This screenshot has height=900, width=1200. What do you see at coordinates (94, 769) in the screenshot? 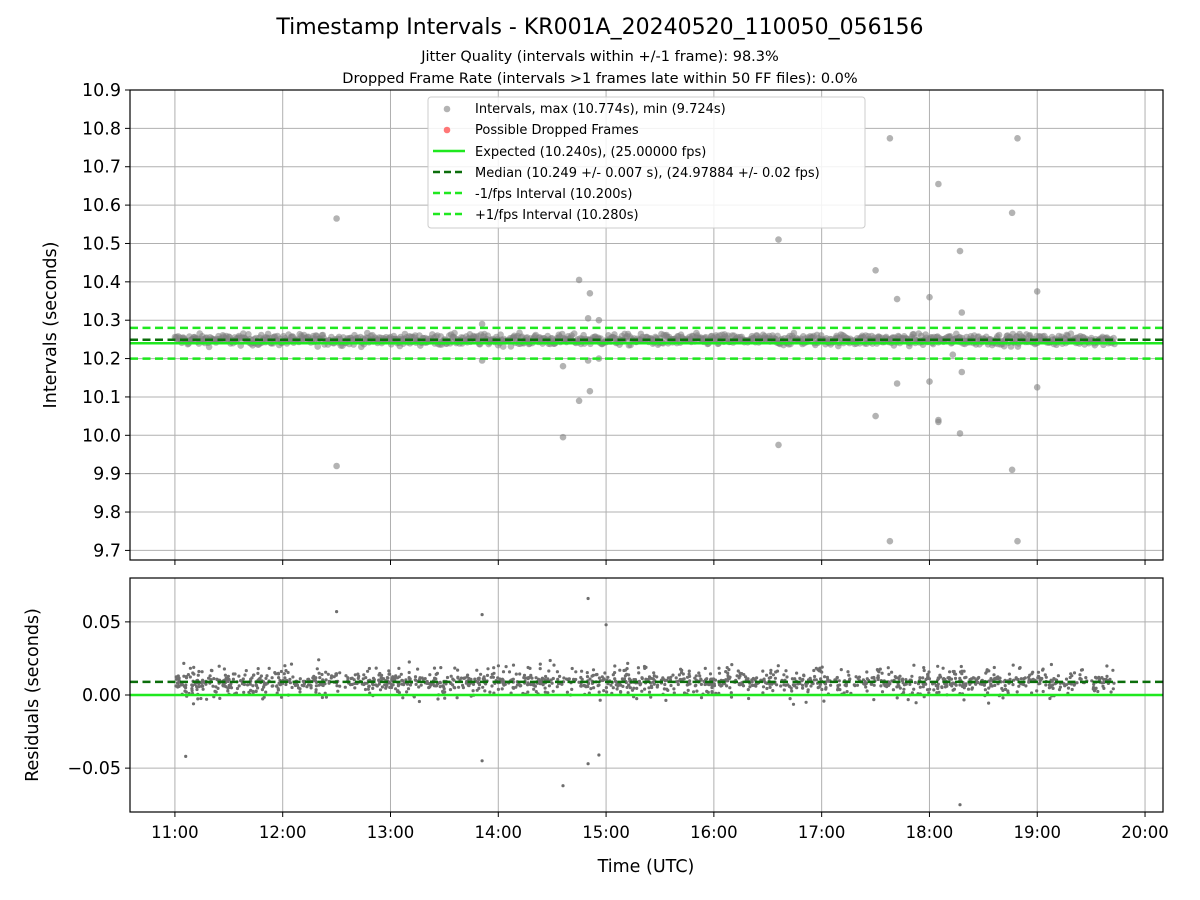
I see `bottom-y-tick-label: −0.05` at bounding box center [94, 769].